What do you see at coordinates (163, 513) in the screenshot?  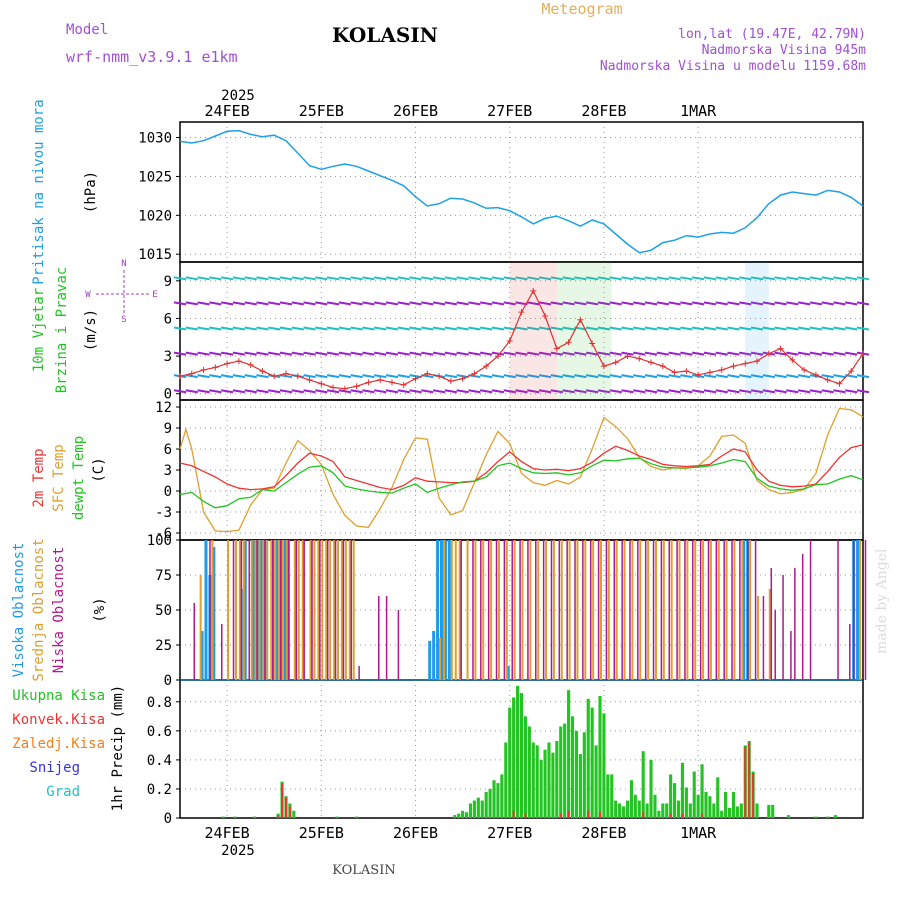 I see `y-tick-label: -3` at bounding box center [163, 513].